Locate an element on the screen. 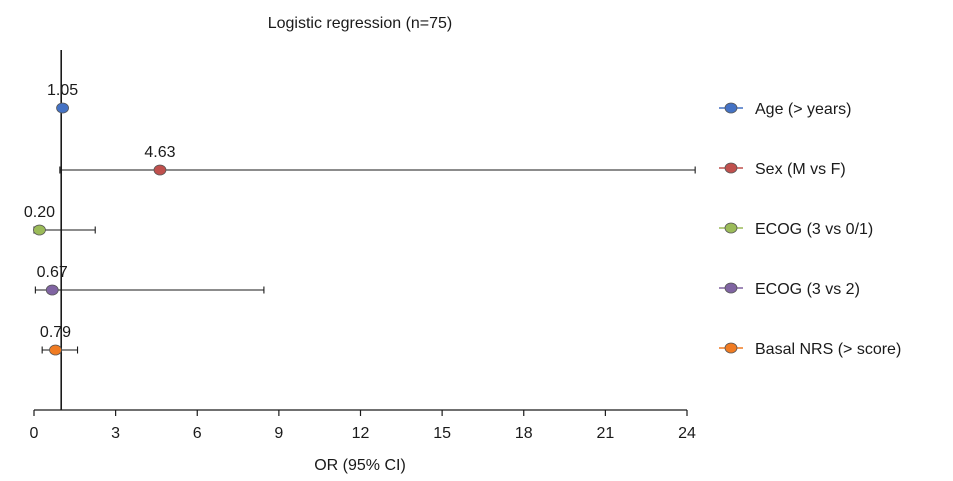  x-tick-label: 15 is located at coordinates (442, 433).